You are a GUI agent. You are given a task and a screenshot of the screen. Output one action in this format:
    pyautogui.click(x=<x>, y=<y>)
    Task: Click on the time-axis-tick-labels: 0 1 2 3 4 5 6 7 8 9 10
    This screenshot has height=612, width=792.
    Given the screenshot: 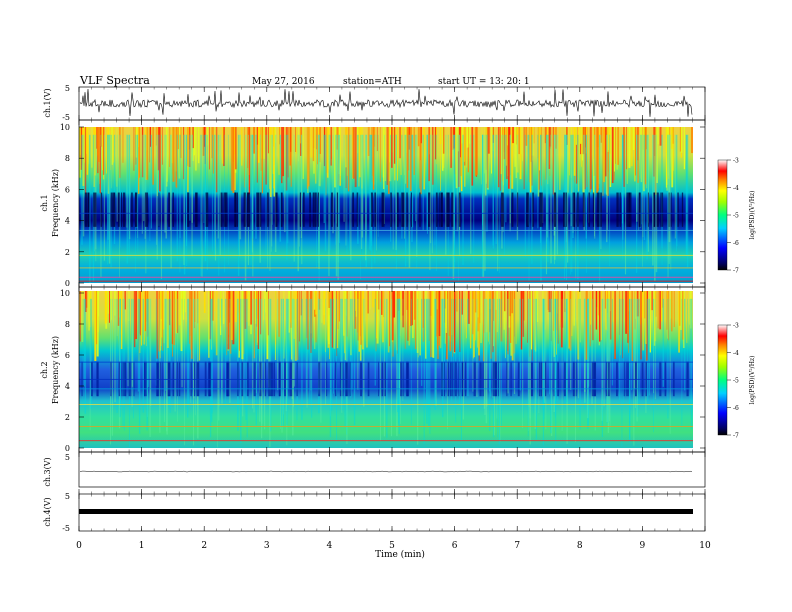 What is the action you would take?
    pyautogui.click(x=393, y=546)
    